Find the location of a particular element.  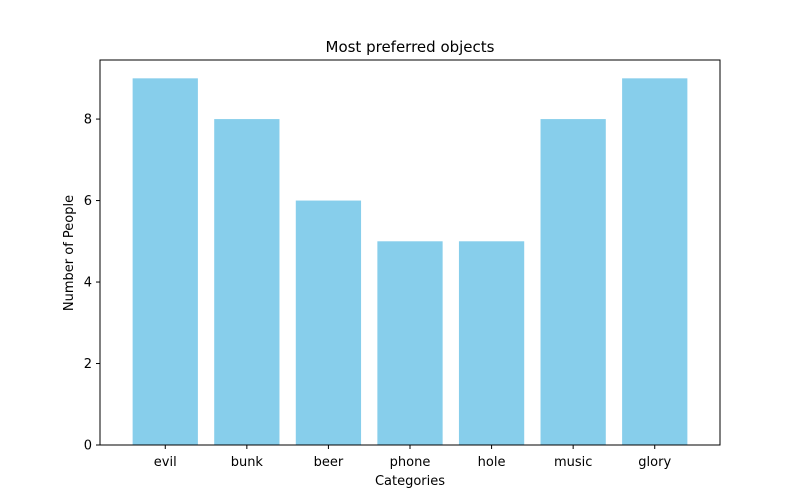

bar-phone is located at coordinates (410, 343).